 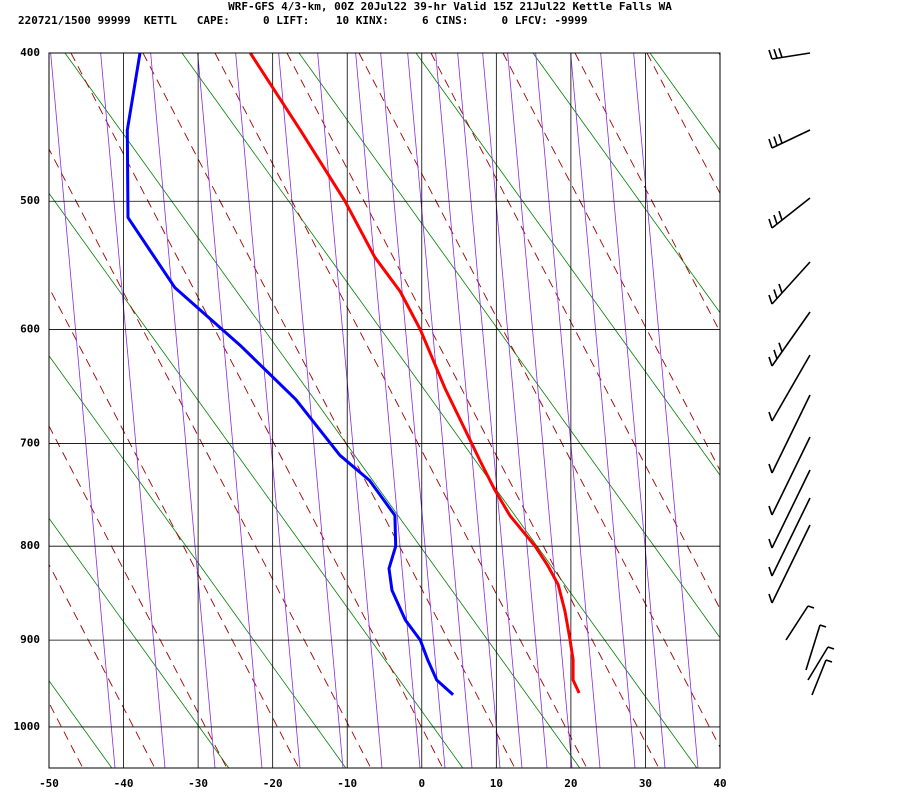 I want to click on x-tick-label: 20, so click(x=570, y=783).